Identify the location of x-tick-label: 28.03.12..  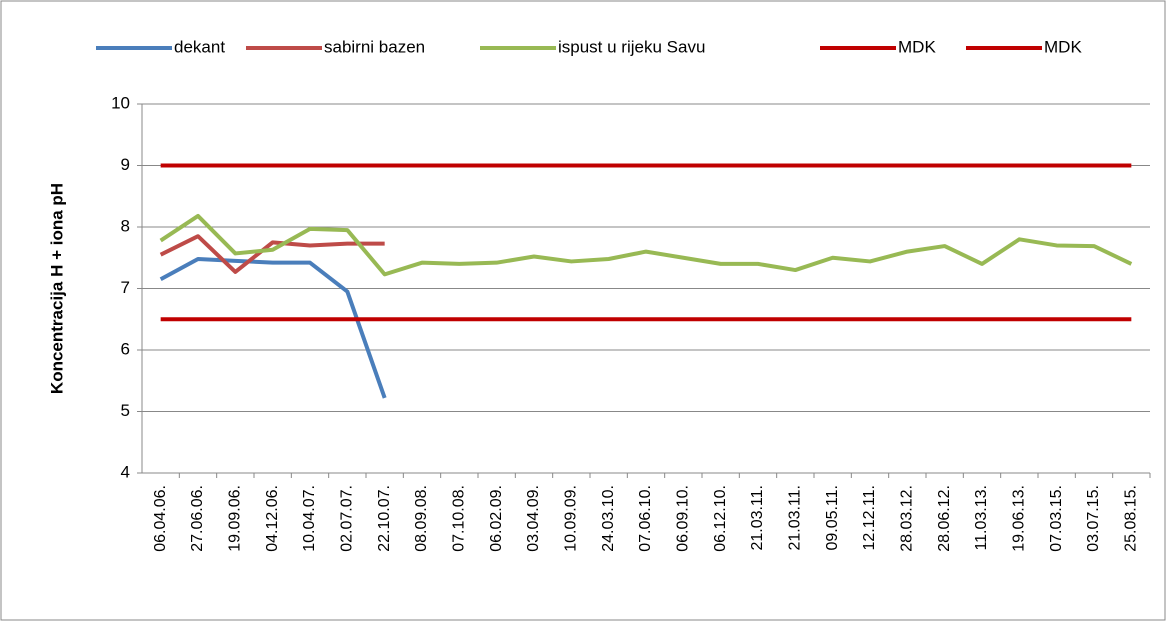
(907, 518).